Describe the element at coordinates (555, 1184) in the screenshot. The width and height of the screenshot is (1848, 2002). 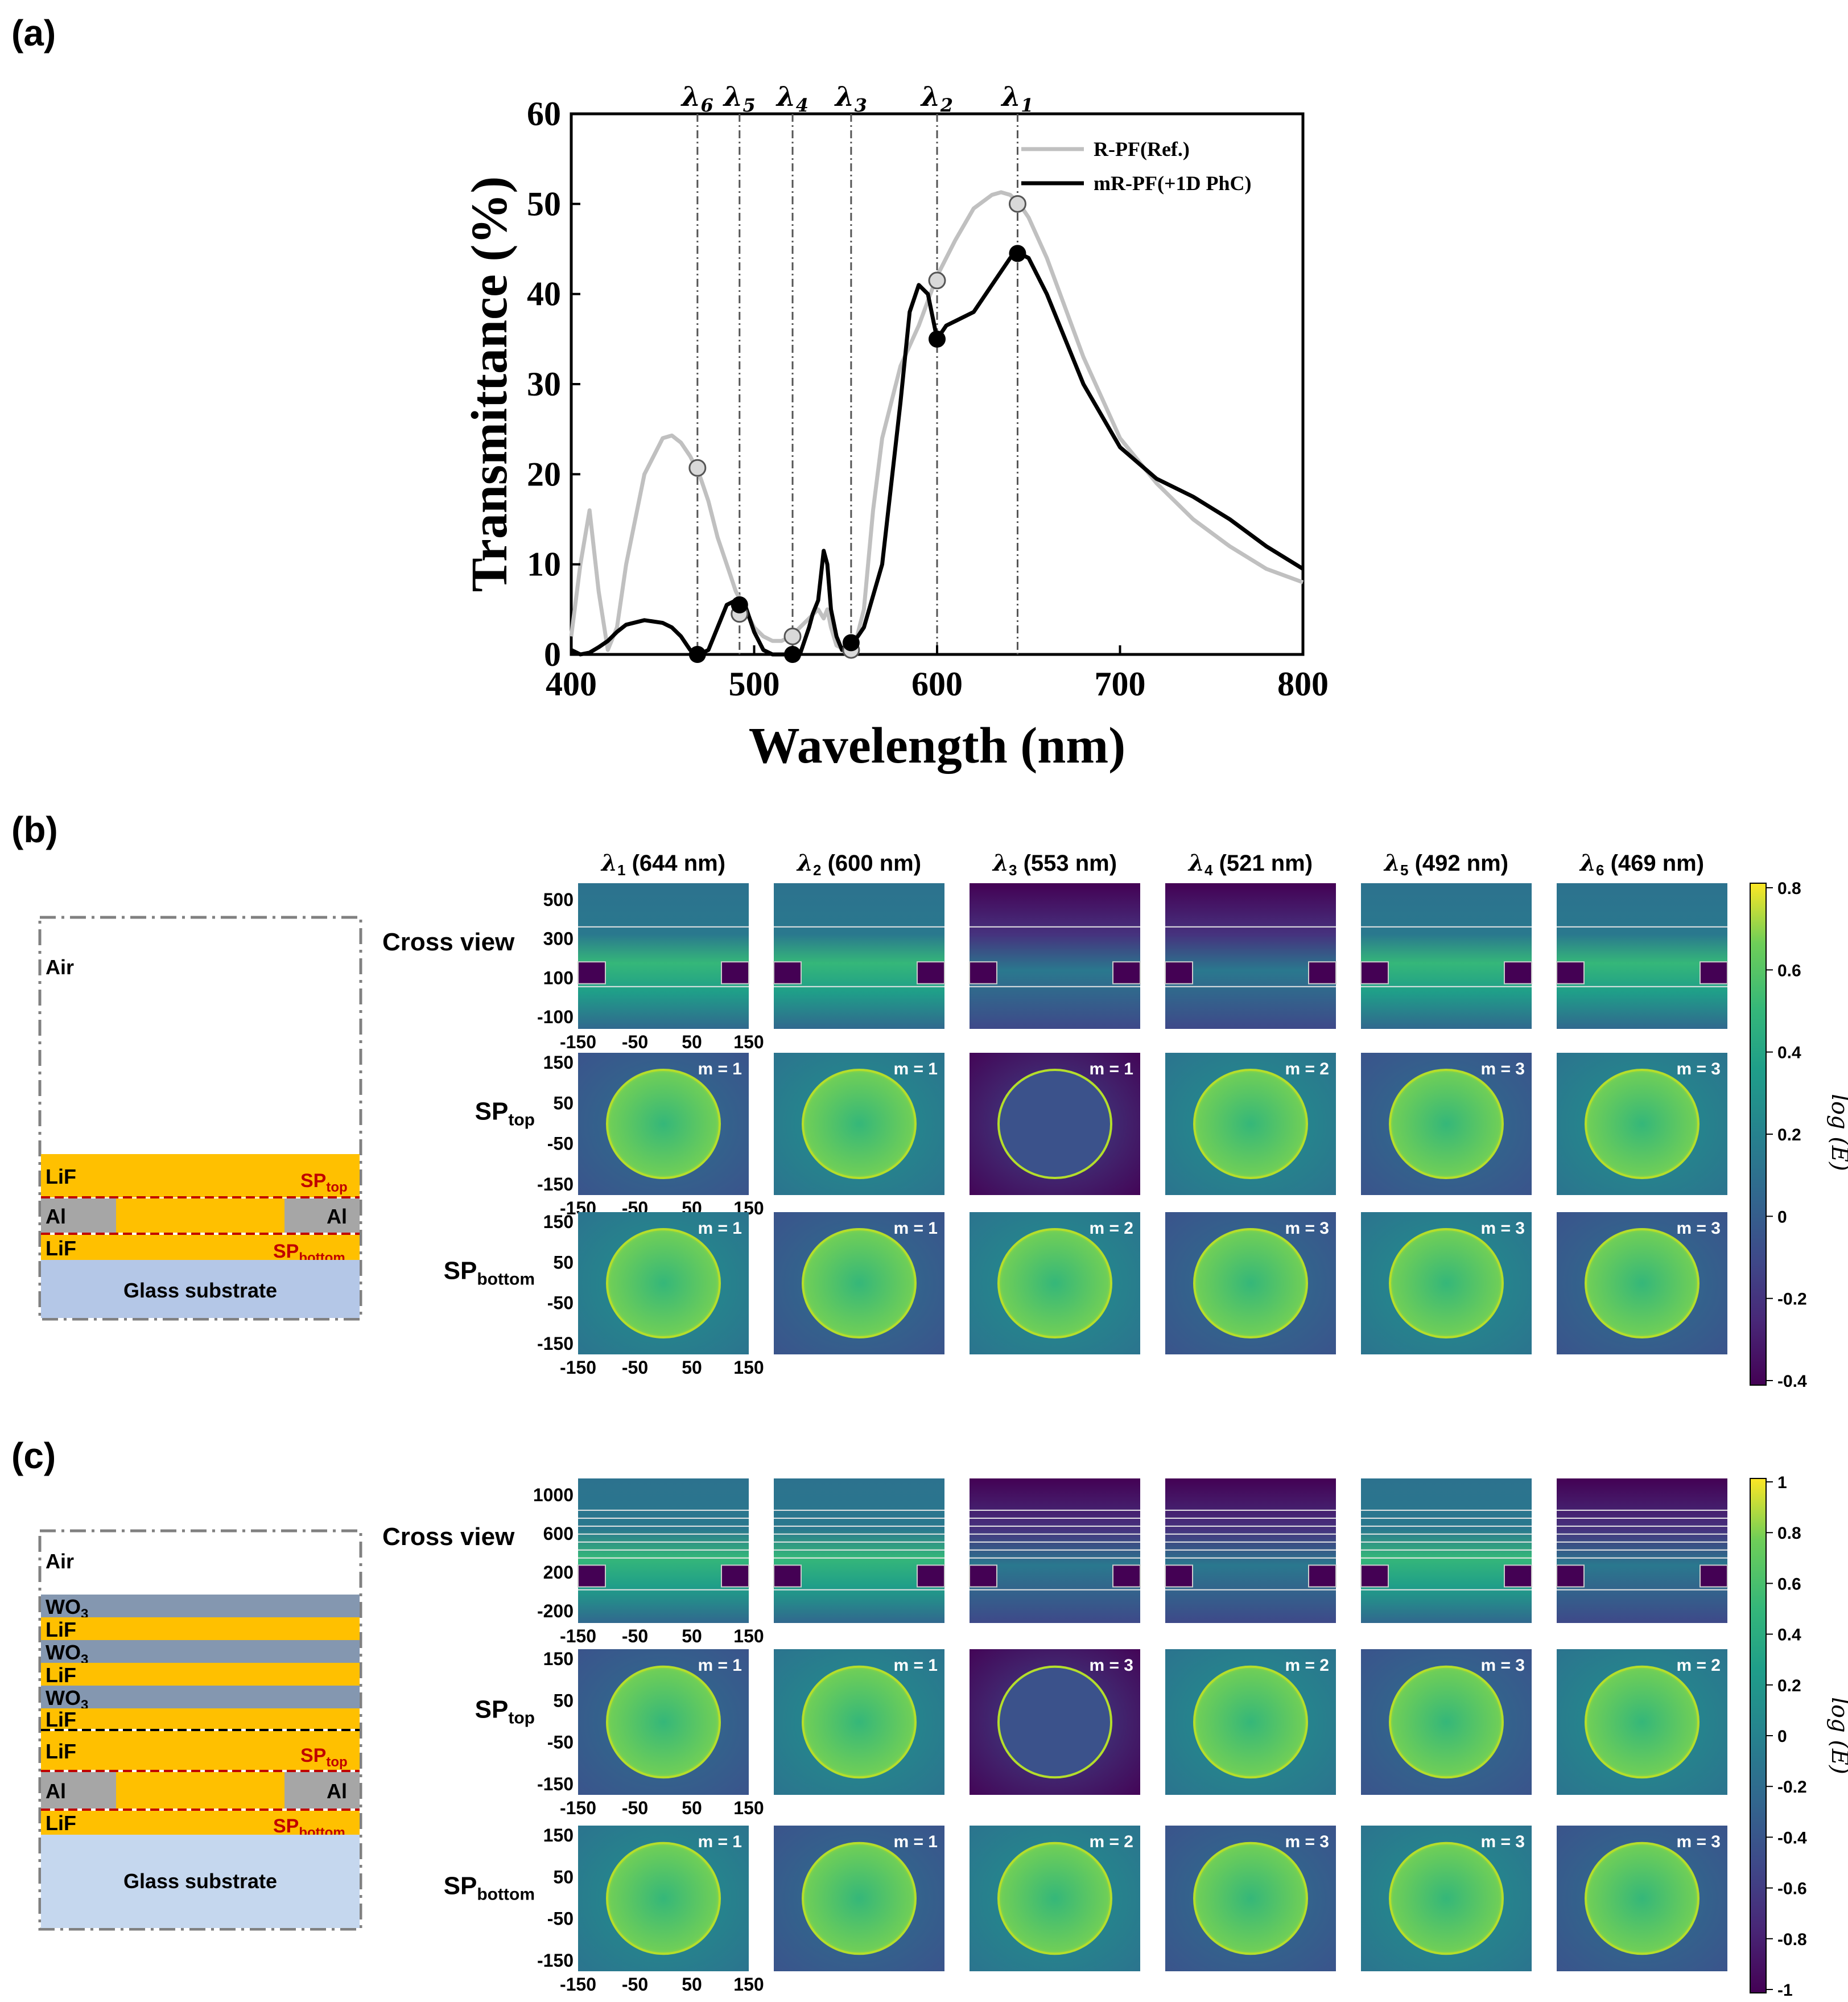
I see `map-y-tick: -150` at that location.